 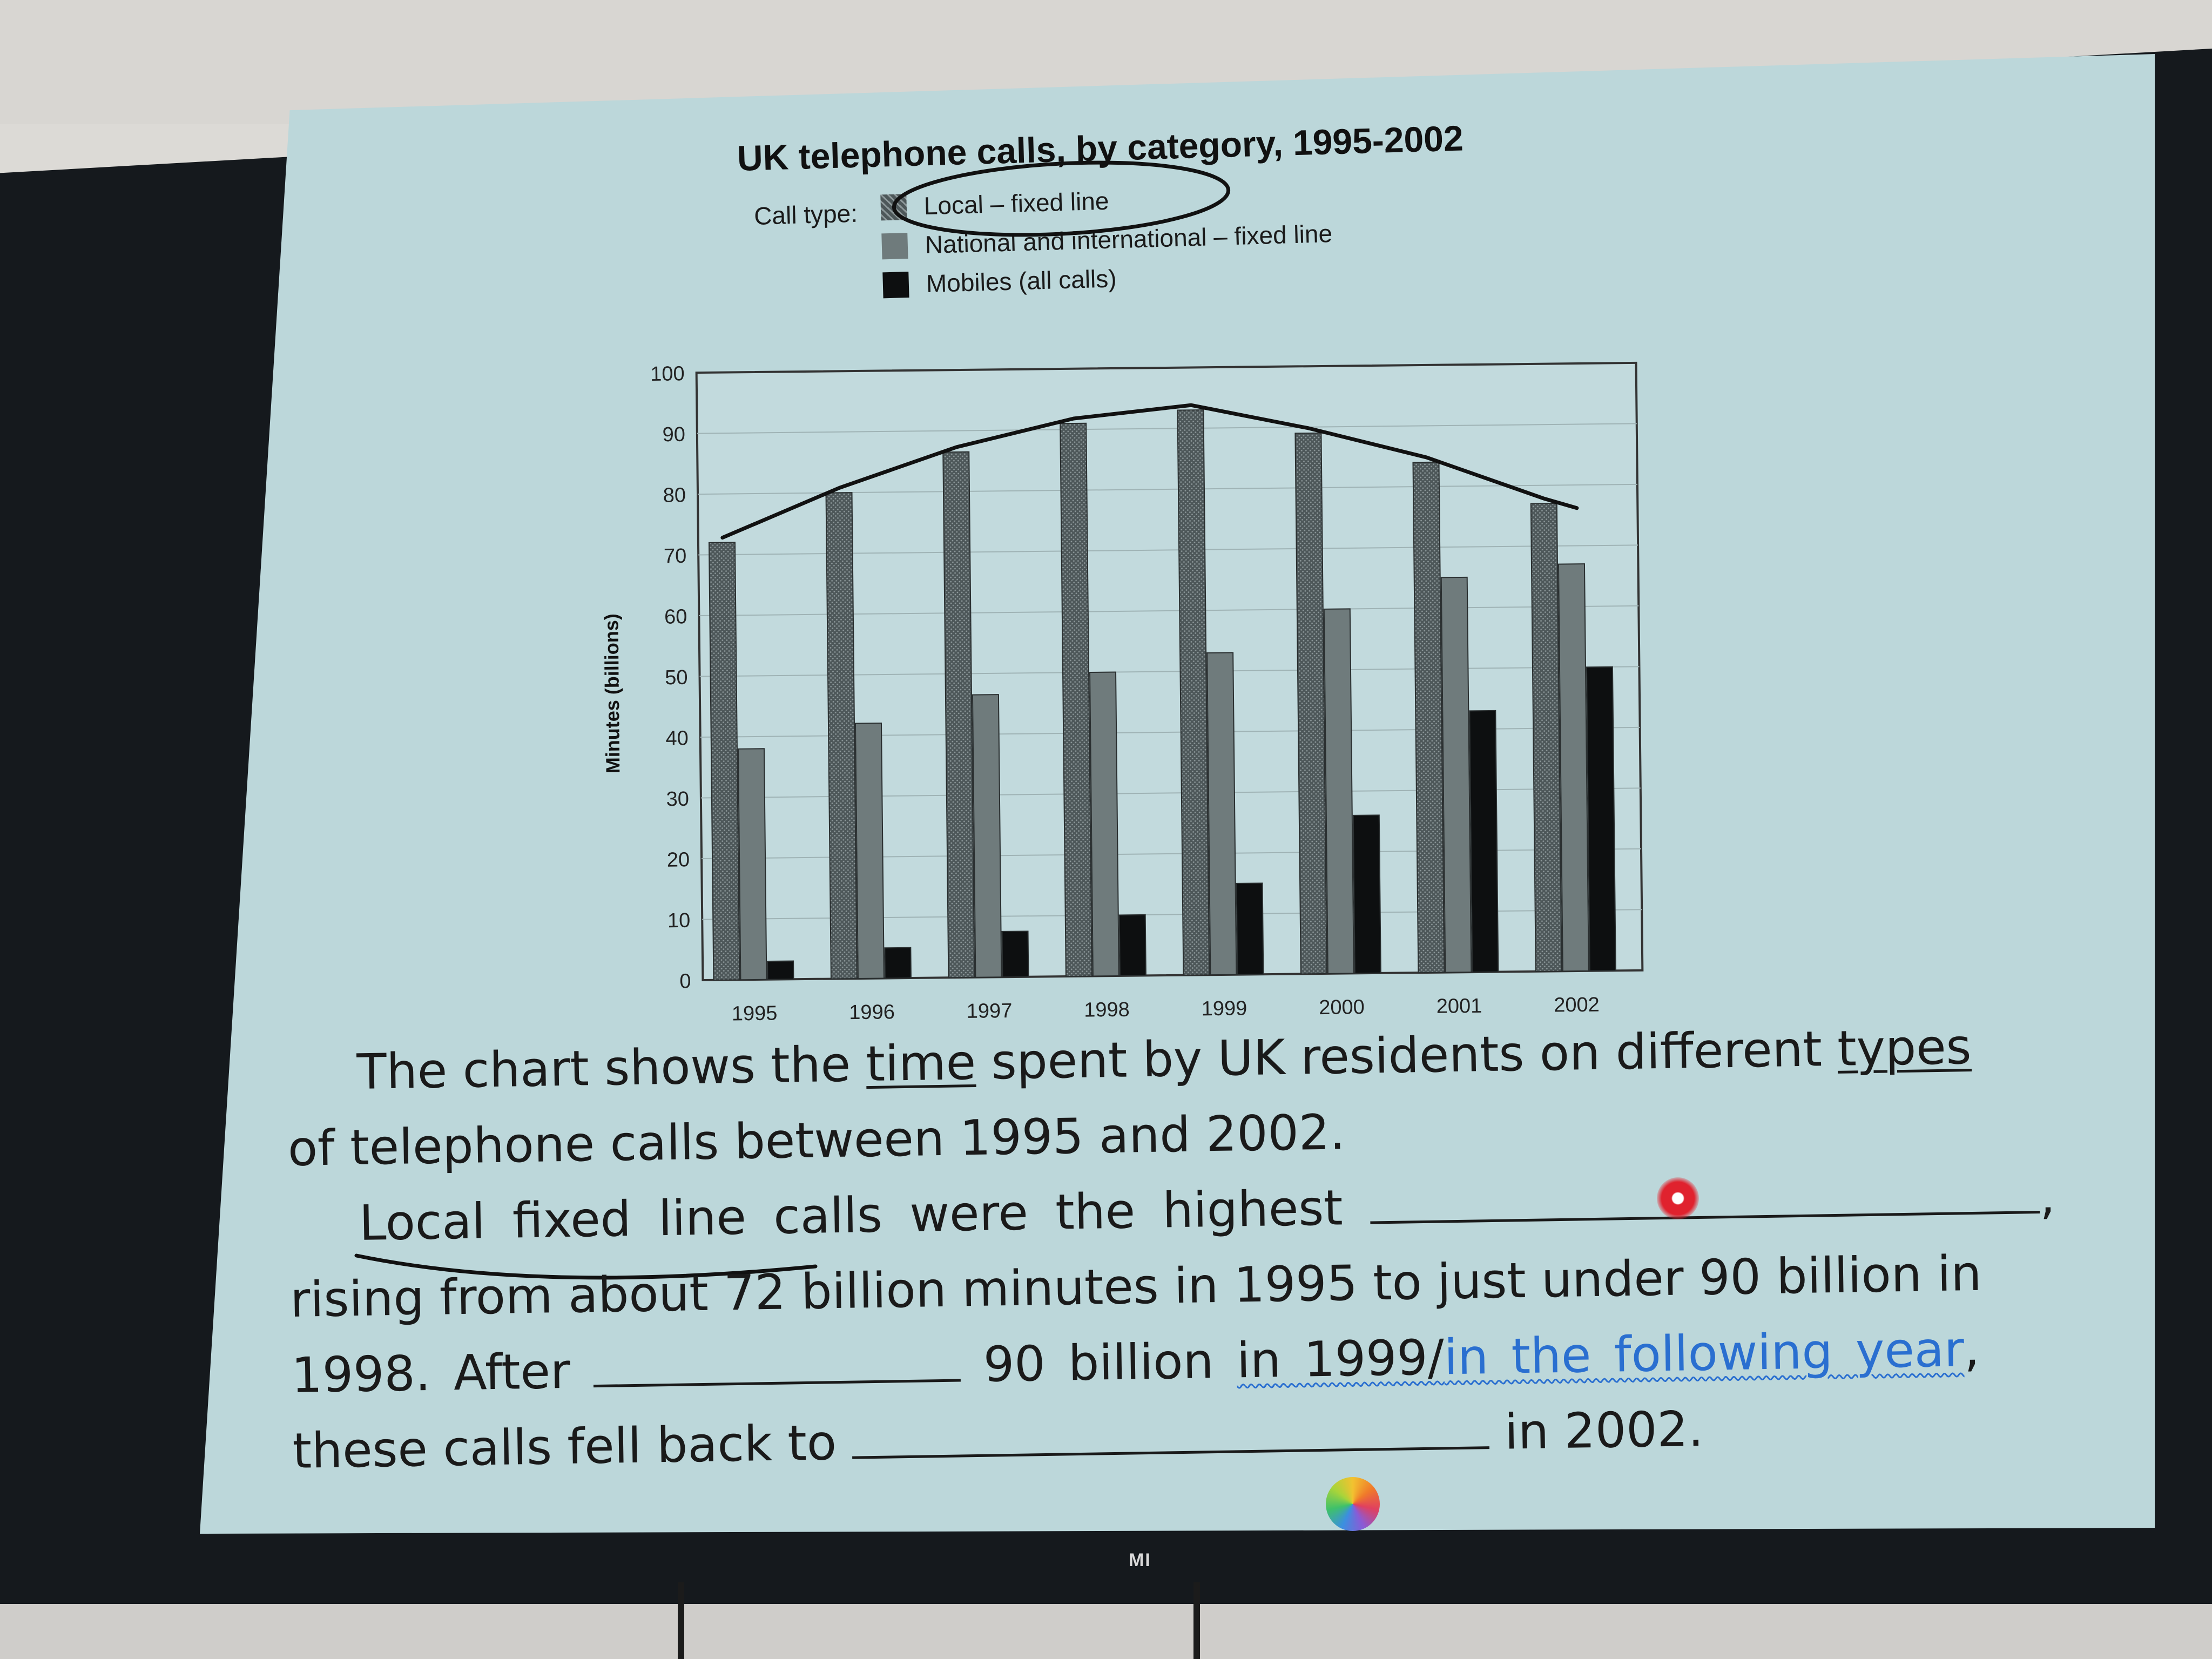 What do you see at coordinates (611, 1068) in the screenshot?
I see `passage-text: The chart shows the` at bounding box center [611, 1068].